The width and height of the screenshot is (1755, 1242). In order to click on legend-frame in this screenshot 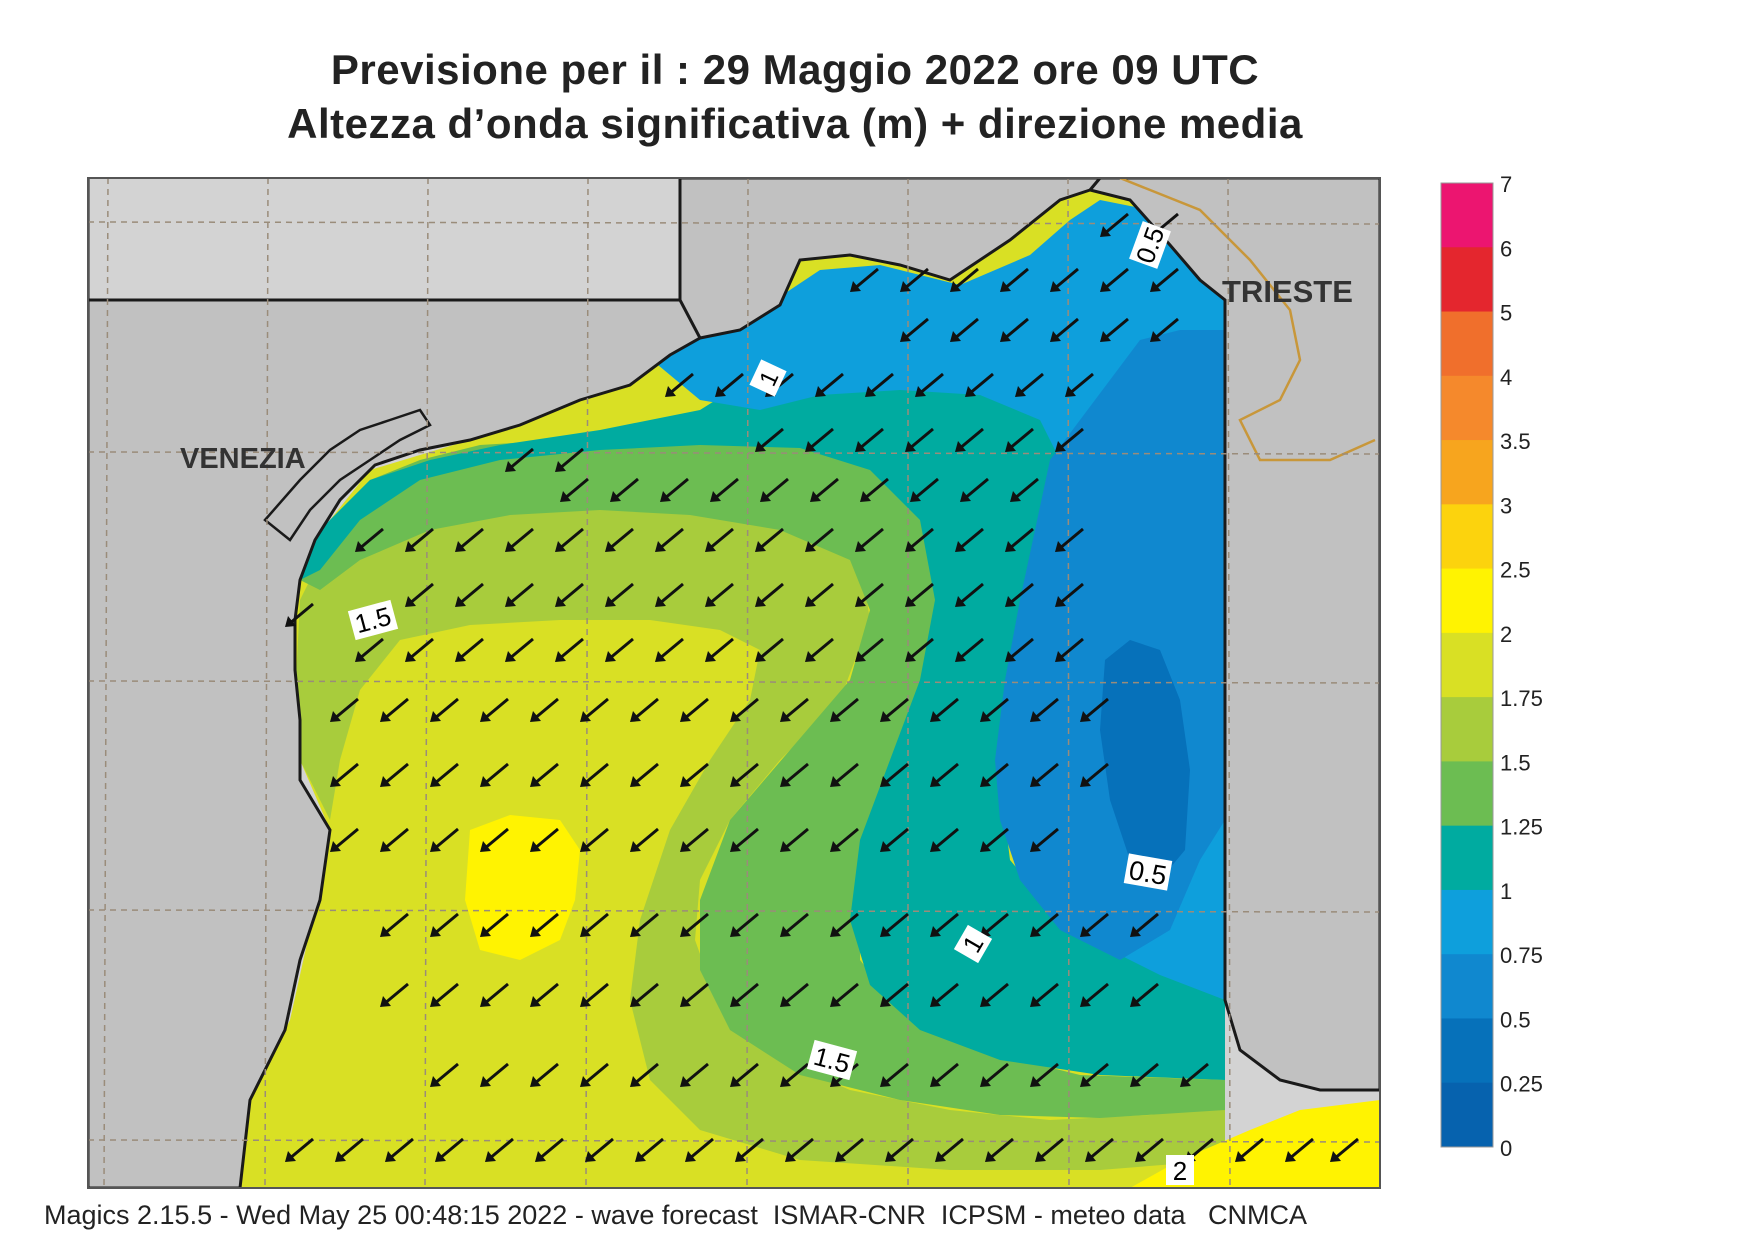, I will do `click(1467, 665)`.